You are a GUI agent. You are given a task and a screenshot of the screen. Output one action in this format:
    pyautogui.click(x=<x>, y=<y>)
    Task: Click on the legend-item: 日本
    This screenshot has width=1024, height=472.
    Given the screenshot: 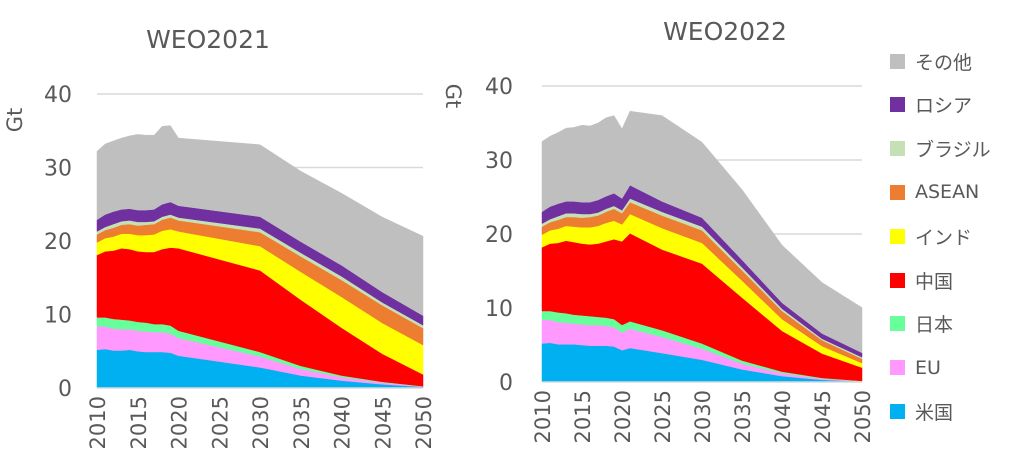 What is the action you would take?
    pyautogui.click(x=921, y=324)
    